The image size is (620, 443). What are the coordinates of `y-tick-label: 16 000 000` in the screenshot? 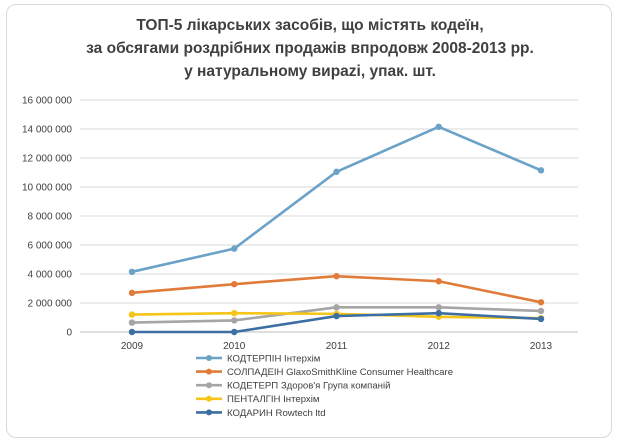 It's located at (47, 101).